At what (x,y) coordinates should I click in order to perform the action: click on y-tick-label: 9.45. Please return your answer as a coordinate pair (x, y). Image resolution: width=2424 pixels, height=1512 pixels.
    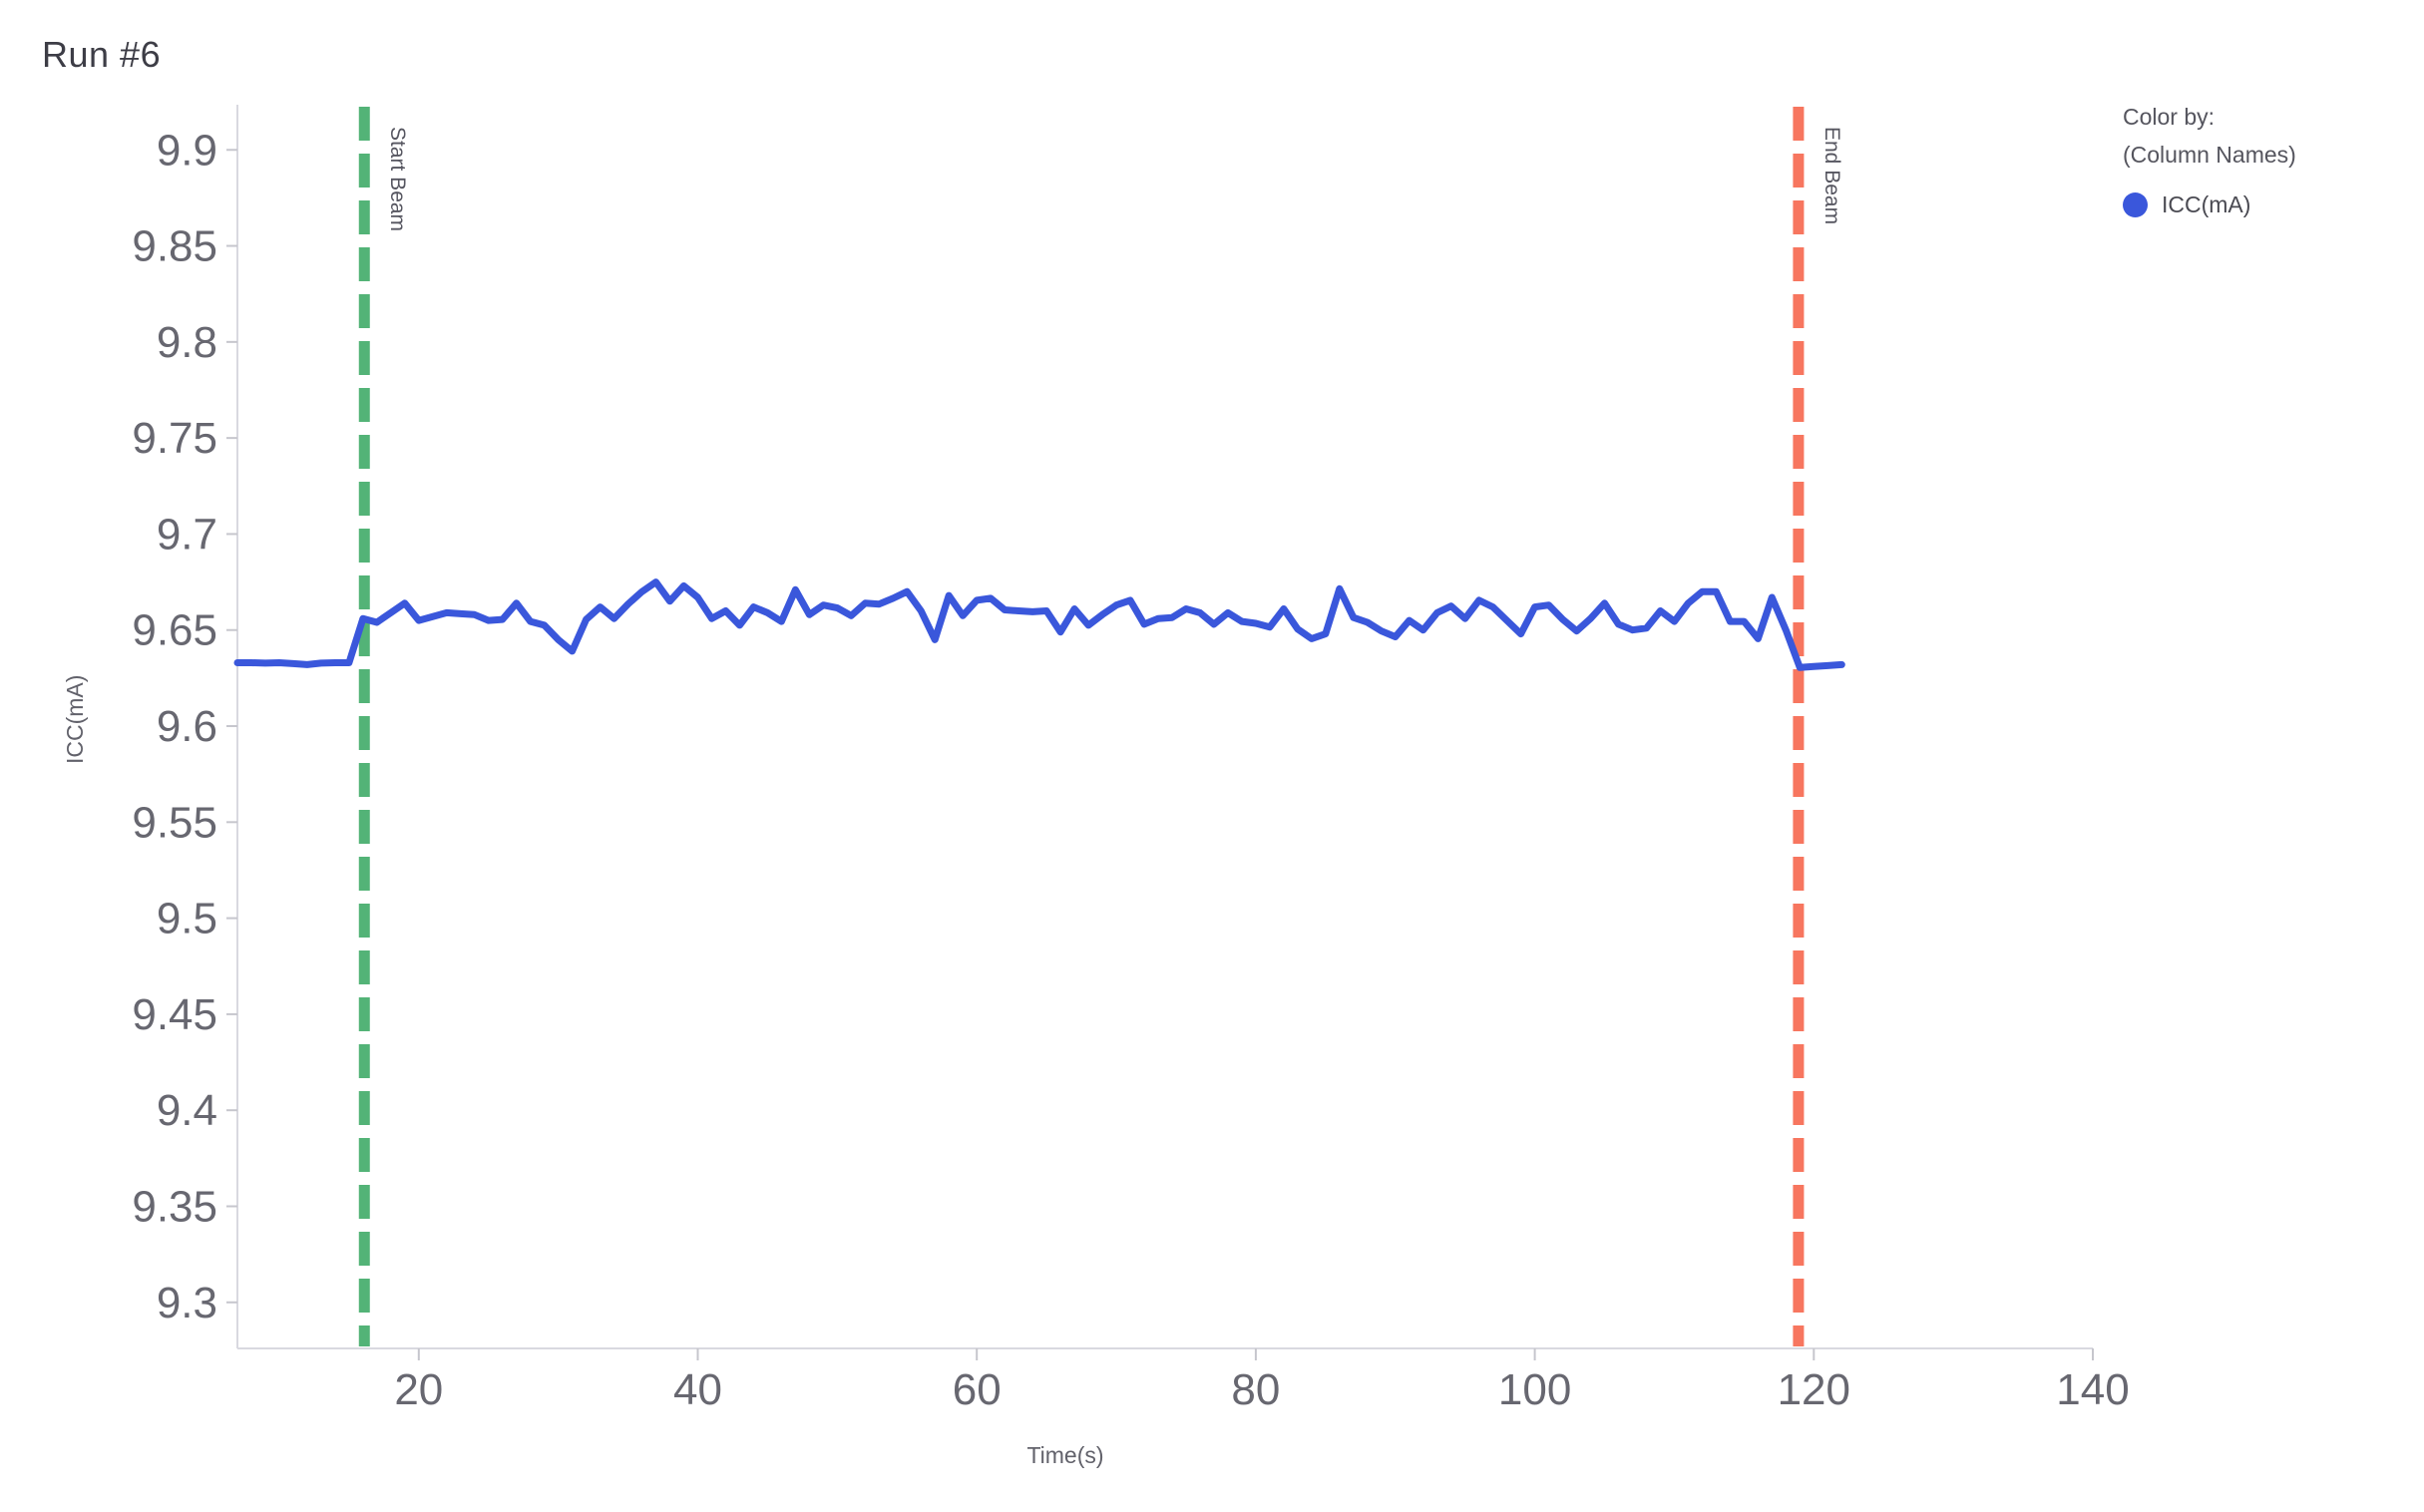
    Looking at the image, I should click on (175, 1014).